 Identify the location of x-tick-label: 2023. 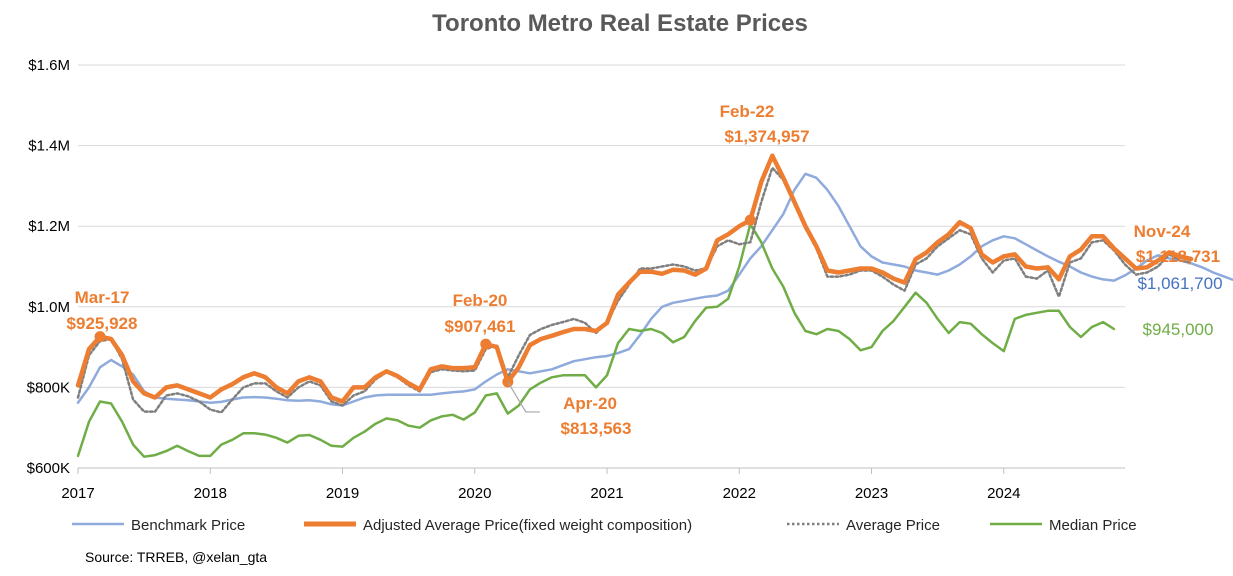
(871, 493).